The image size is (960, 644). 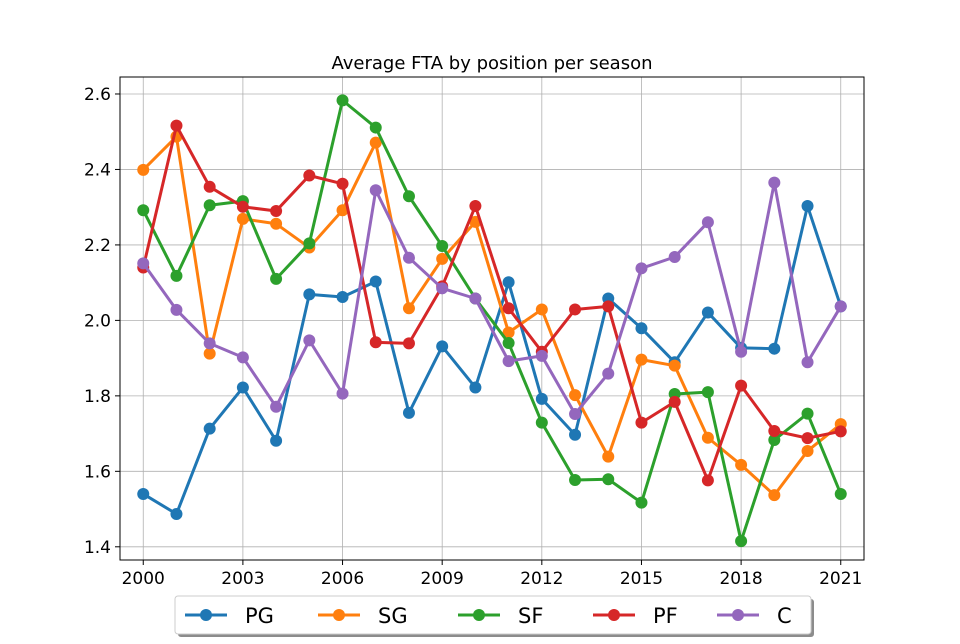 I want to click on legend-entry-pf: PF, so click(x=635, y=616).